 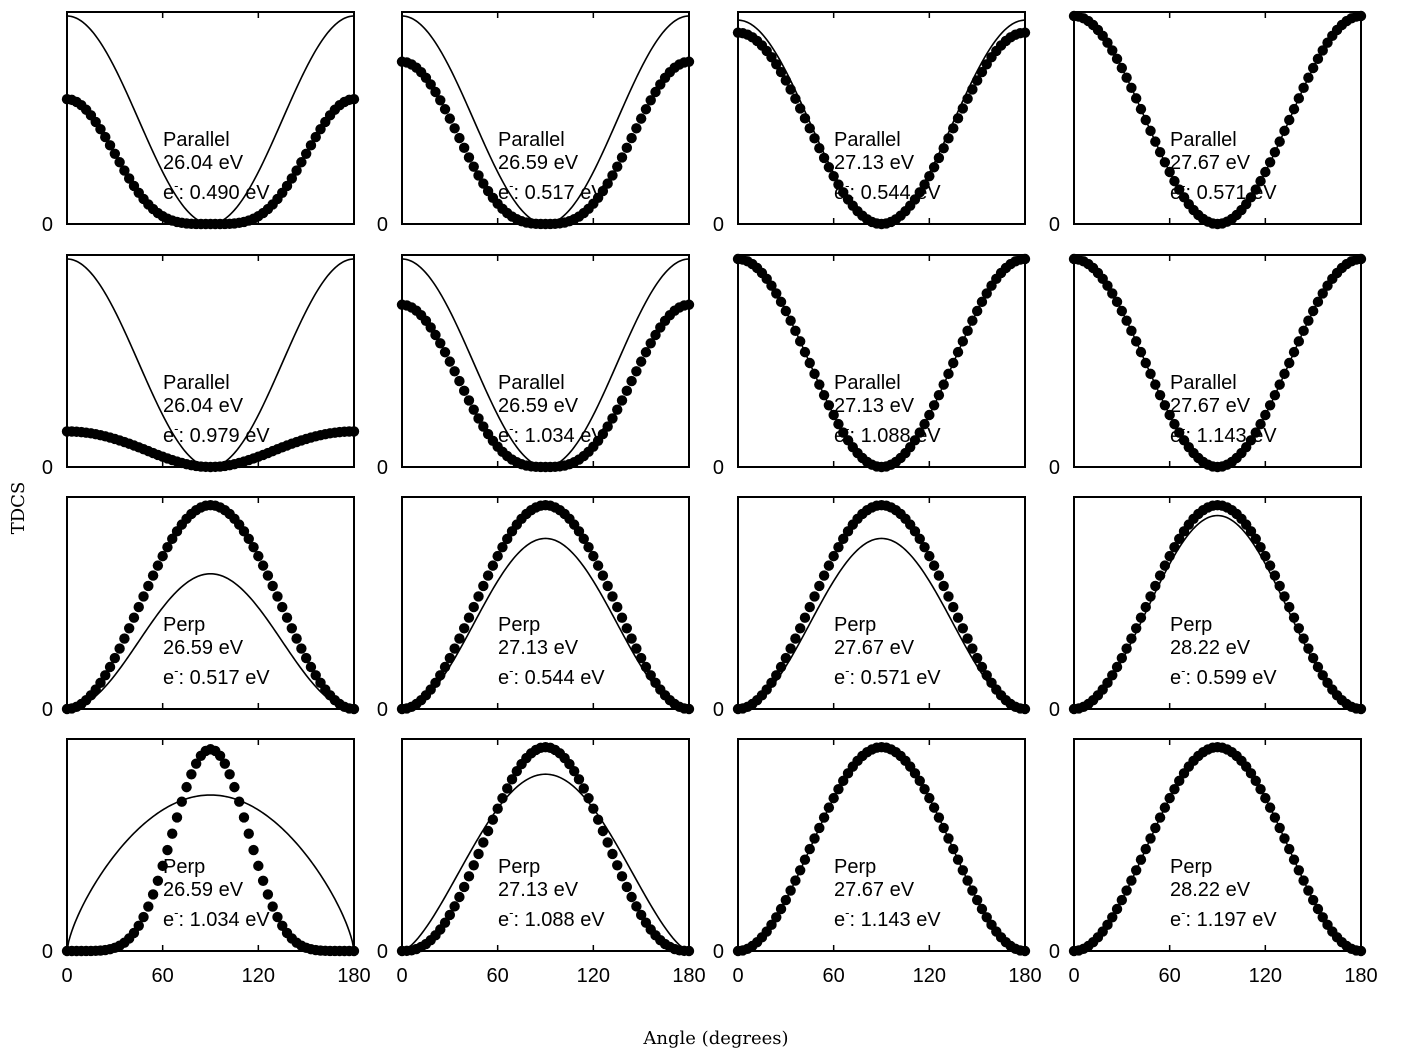 I want to click on panel-electron-energy: e-: 1.197 eV, so click(x=1223, y=918).